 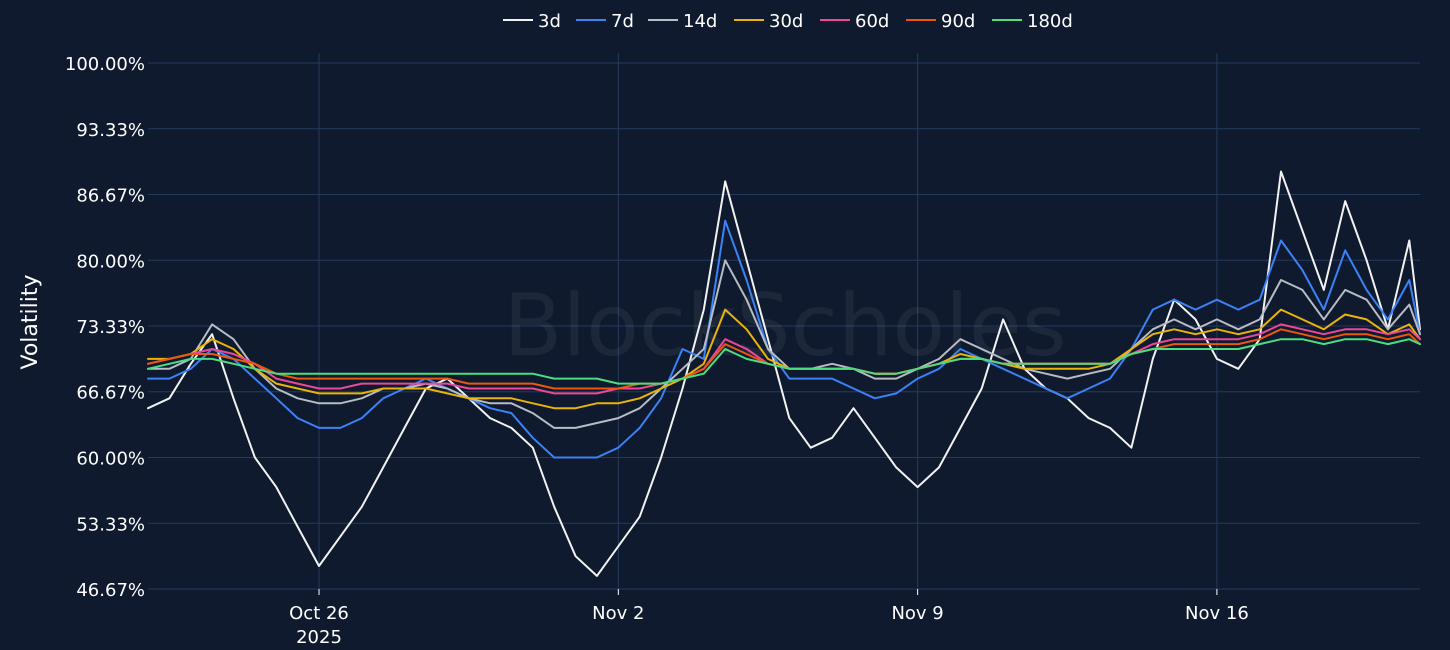 I want to click on legend-item-180d: 180d, so click(x=1032, y=21).